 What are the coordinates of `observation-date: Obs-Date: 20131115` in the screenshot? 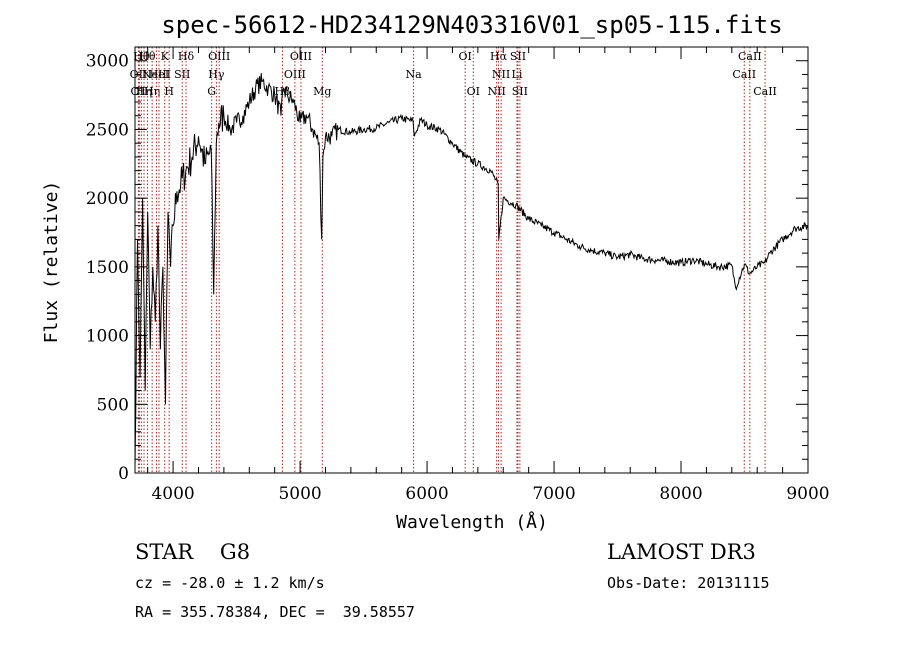 It's located at (688, 583).